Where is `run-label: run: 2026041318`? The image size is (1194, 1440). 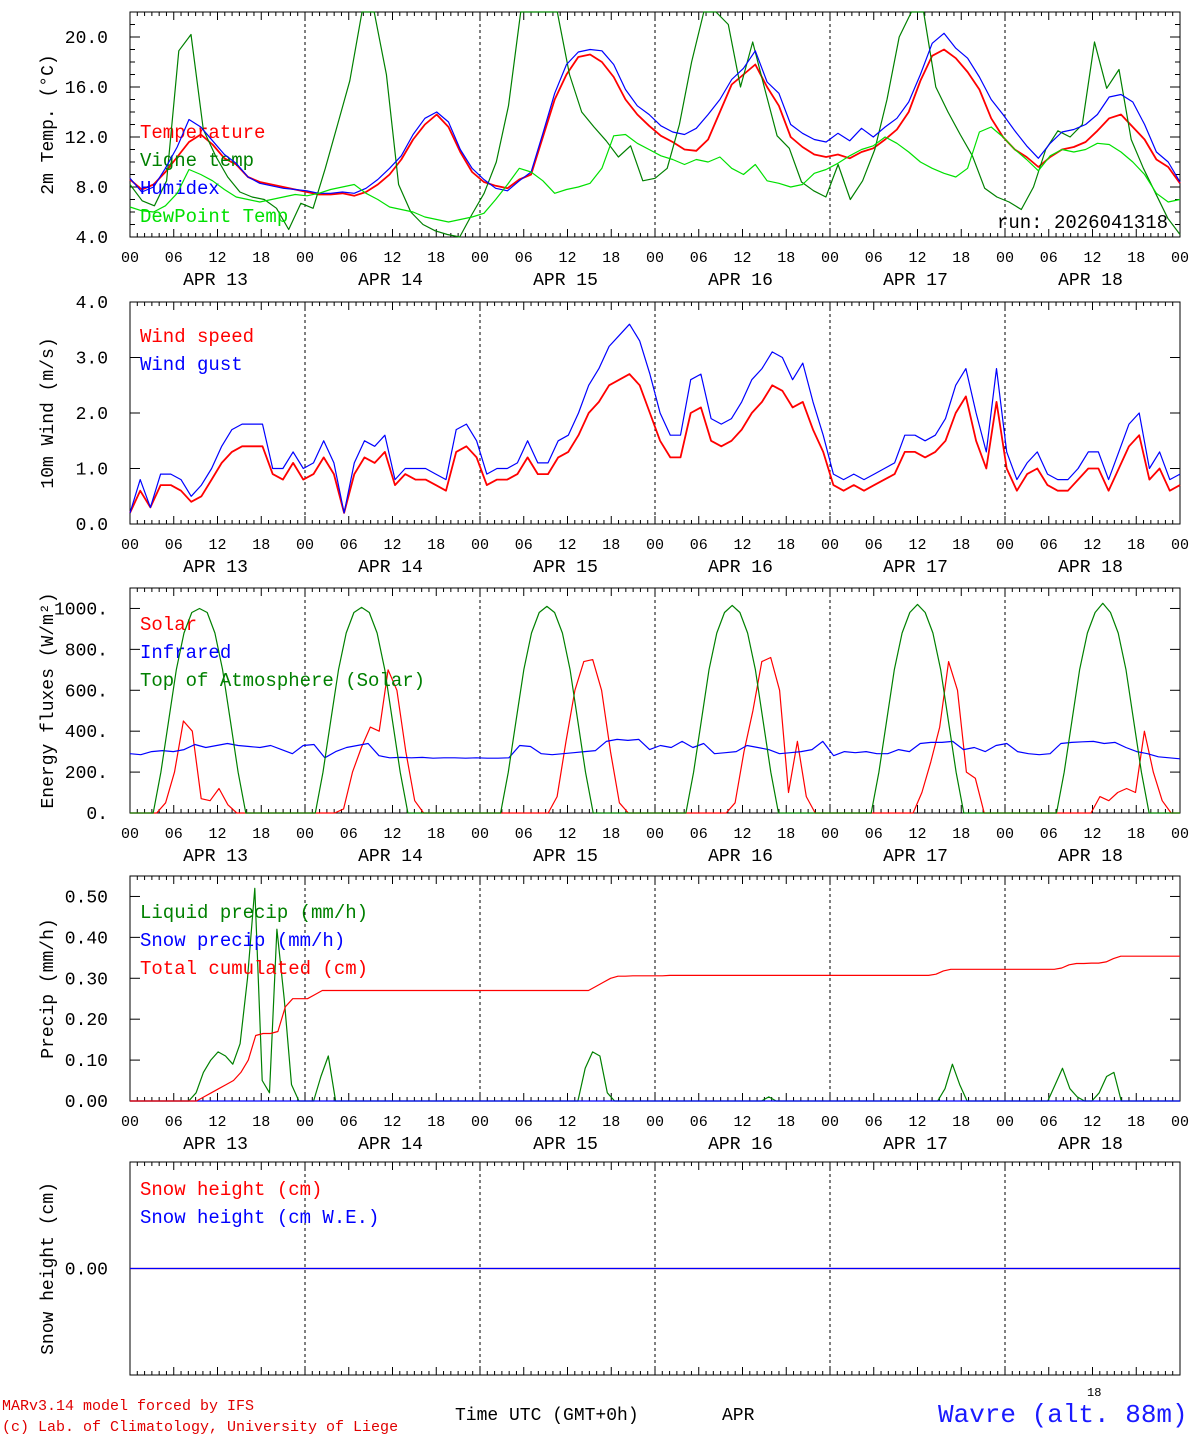
run-label: run: 2026041318 is located at coordinates (1082, 223).